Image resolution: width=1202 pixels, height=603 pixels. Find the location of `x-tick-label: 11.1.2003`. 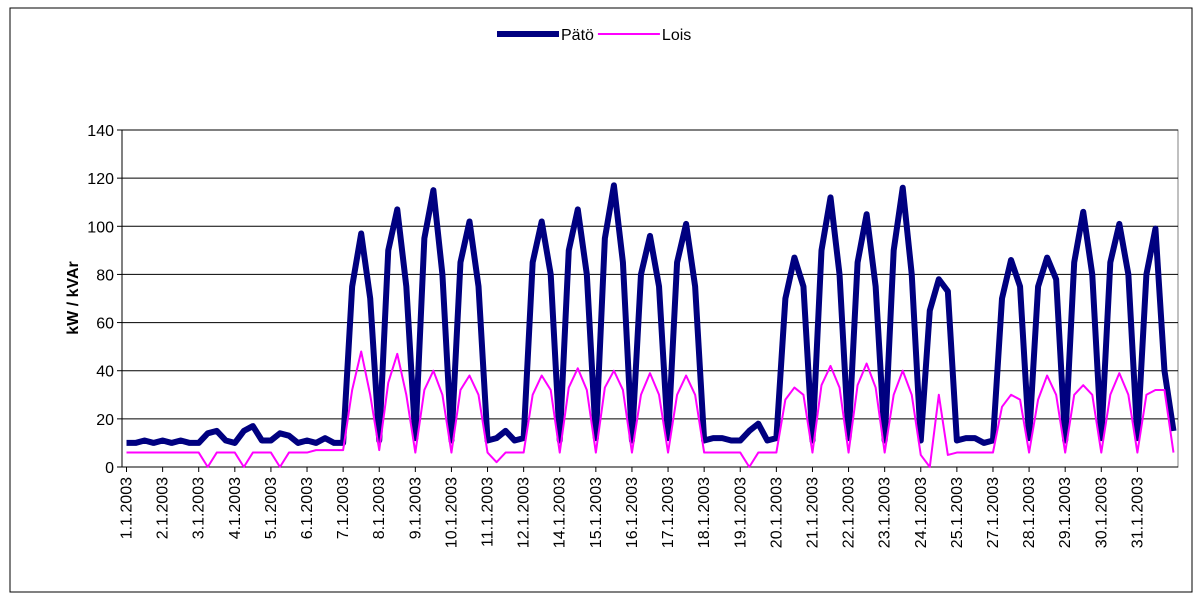

x-tick-label: 11.1.2003 is located at coordinates (488, 512).